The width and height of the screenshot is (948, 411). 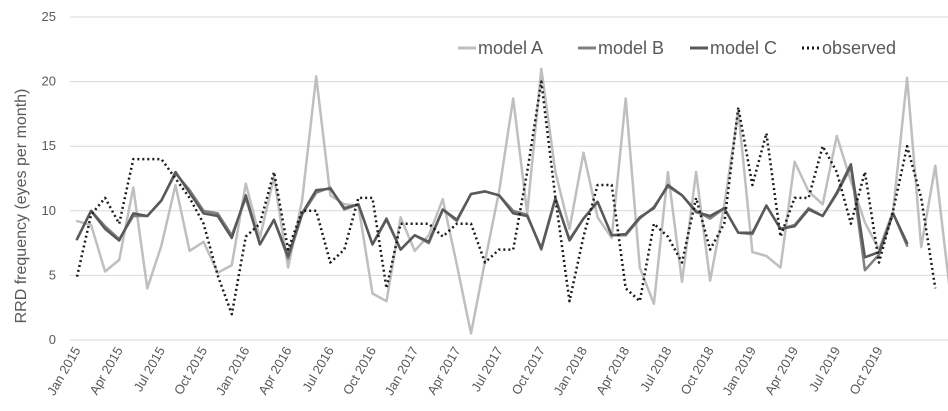 What do you see at coordinates (190, 370) in the screenshot?
I see `x-tick-label: Oct 2015` at bounding box center [190, 370].